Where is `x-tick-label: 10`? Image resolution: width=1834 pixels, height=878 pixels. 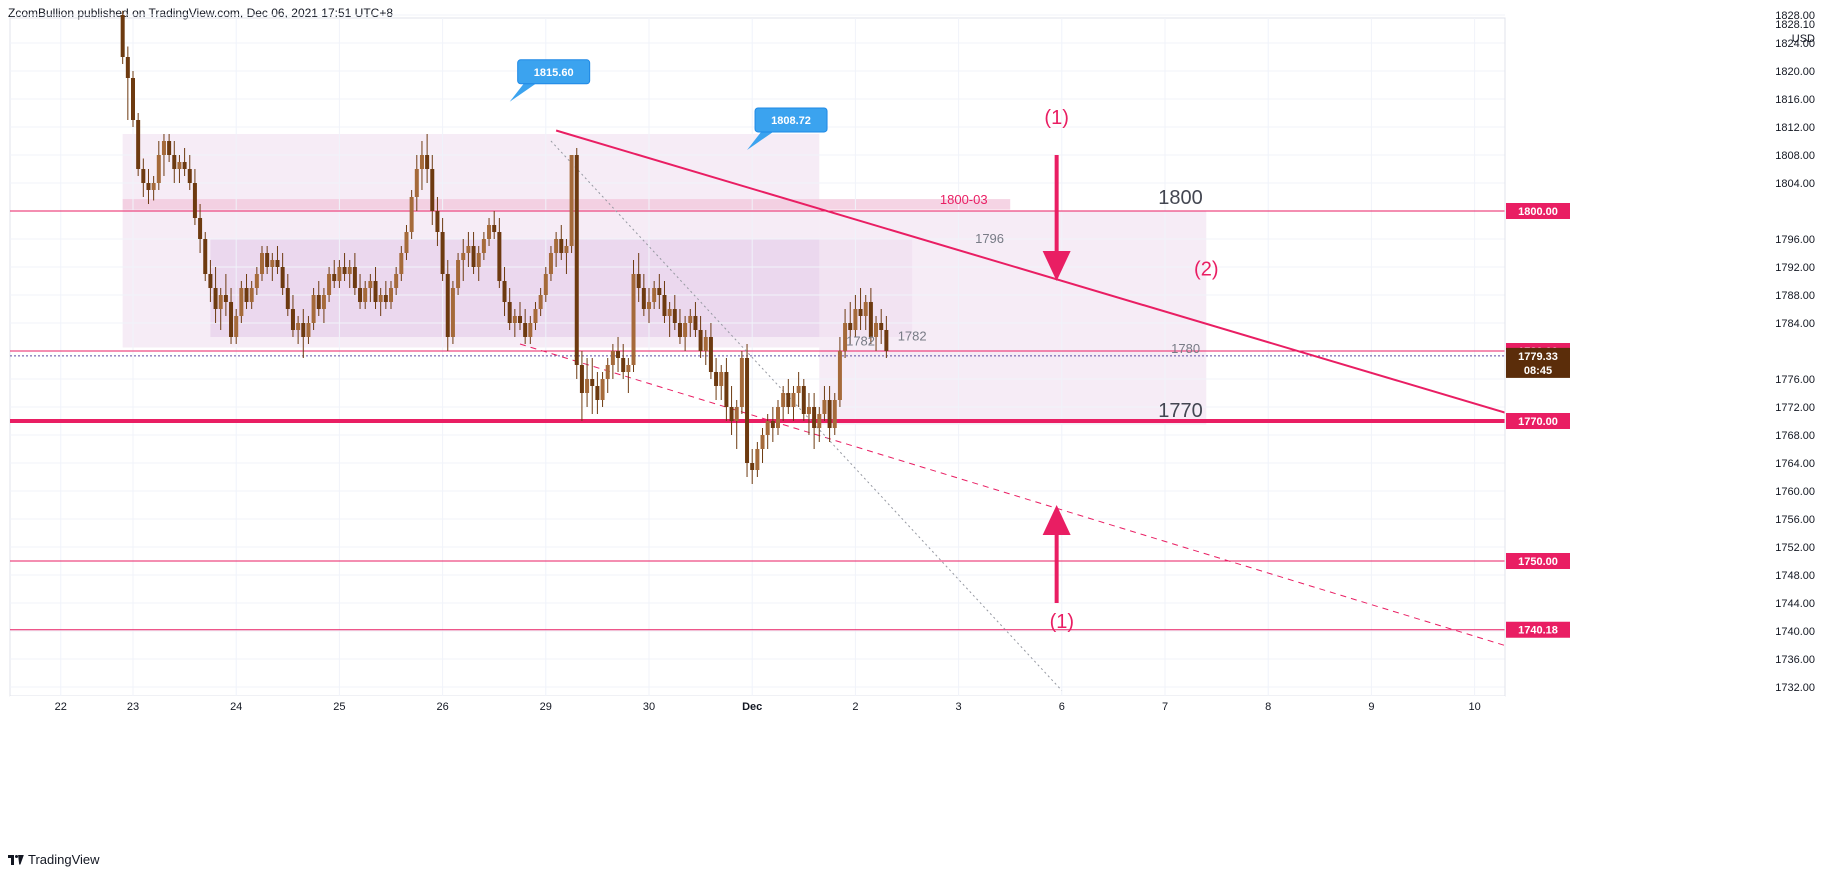
x-tick-label: 10 is located at coordinates (1474, 707).